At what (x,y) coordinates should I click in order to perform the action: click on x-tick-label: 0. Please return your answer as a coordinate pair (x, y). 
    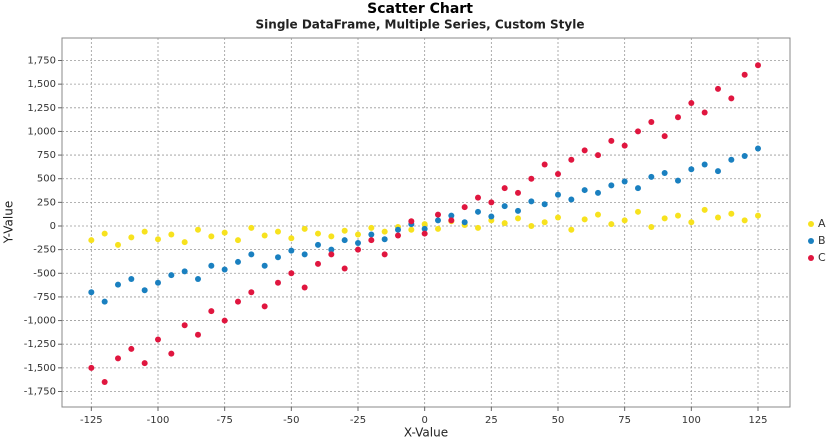
    Looking at the image, I should click on (424, 420).